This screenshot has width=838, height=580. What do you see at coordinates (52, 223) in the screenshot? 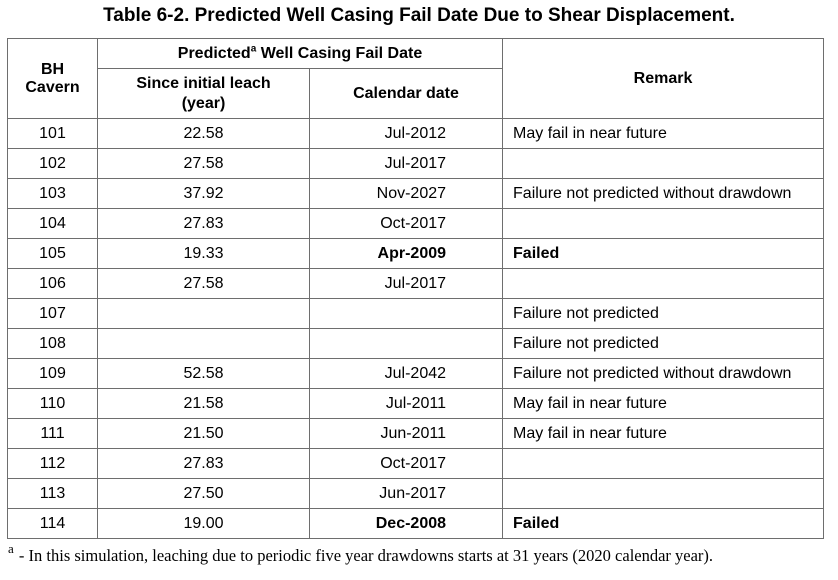
I see `cell-bh-cavern: 104` at bounding box center [52, 223].